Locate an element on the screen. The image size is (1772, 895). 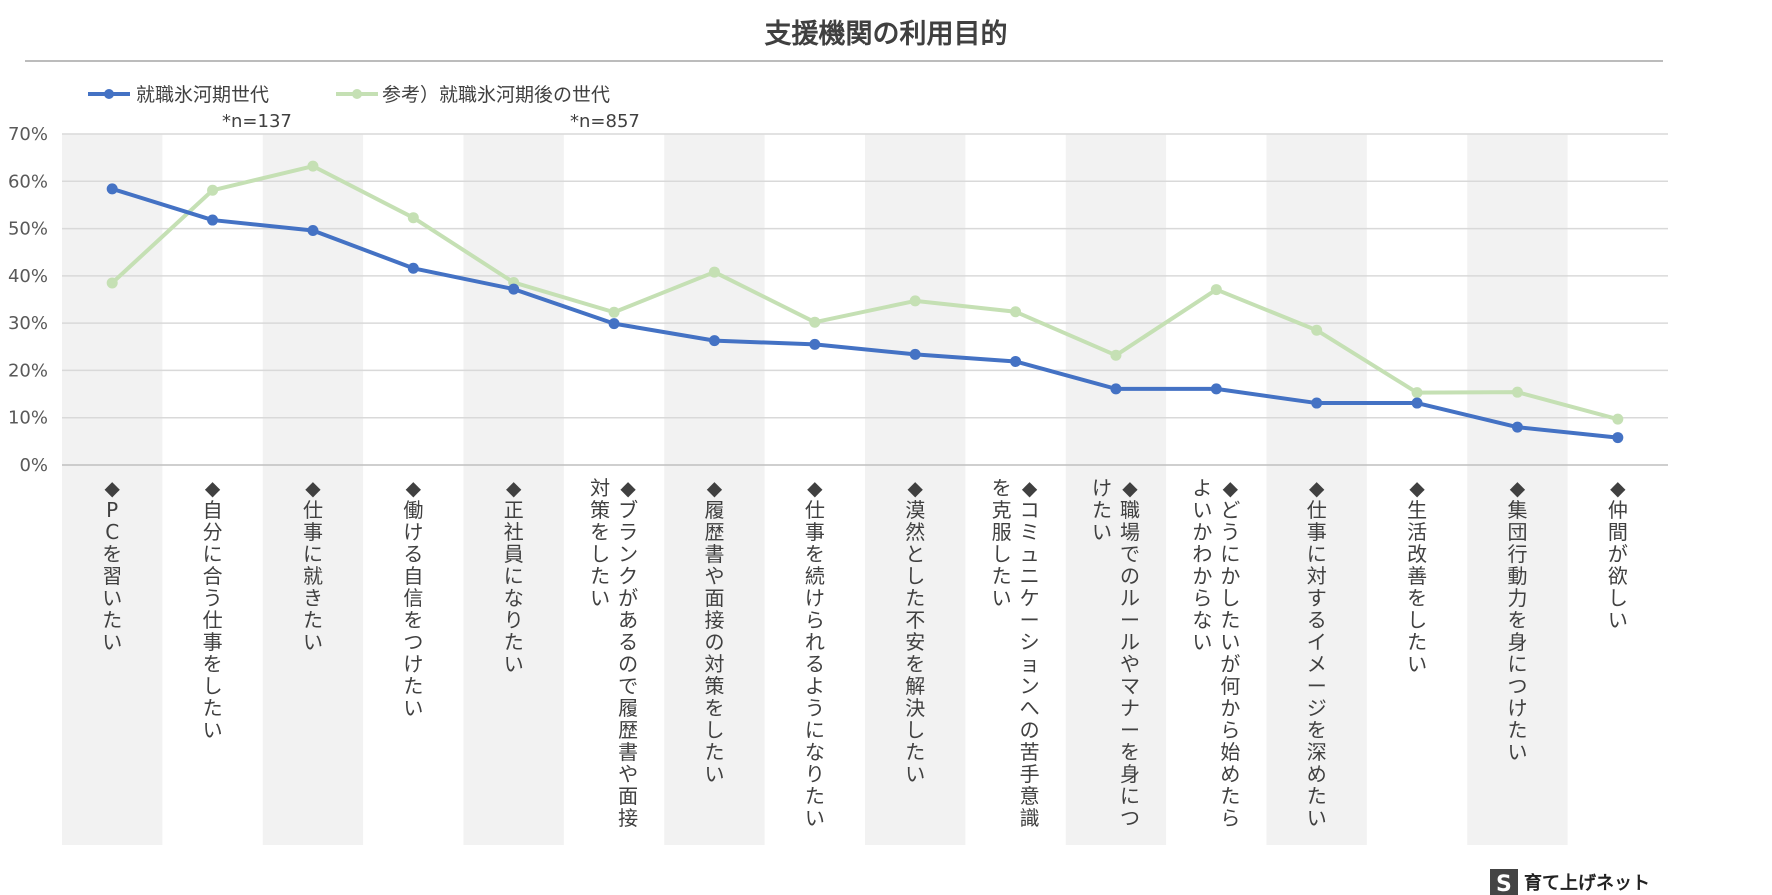
category-label: ◆漠然とした不安を解決したい is located at coordinates (915, 631).